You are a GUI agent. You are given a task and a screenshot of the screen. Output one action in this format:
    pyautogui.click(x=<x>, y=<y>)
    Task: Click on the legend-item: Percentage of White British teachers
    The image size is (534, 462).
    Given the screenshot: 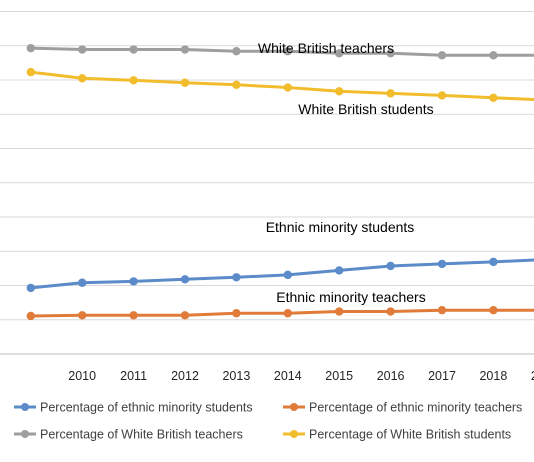 What is the action you would take?
    pyautogui.click(x=128, y=435)
    